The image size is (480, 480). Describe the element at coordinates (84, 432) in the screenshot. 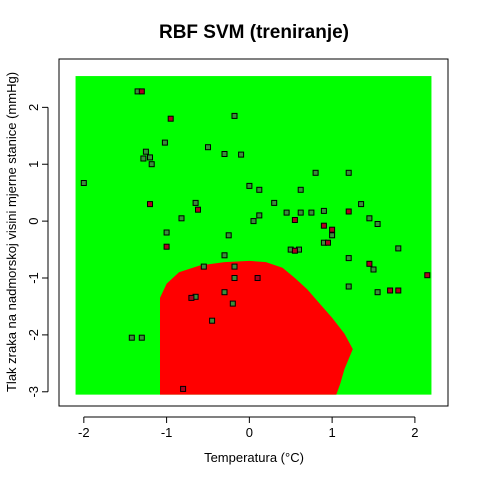

I see `x-tick-label: -2` at that location.